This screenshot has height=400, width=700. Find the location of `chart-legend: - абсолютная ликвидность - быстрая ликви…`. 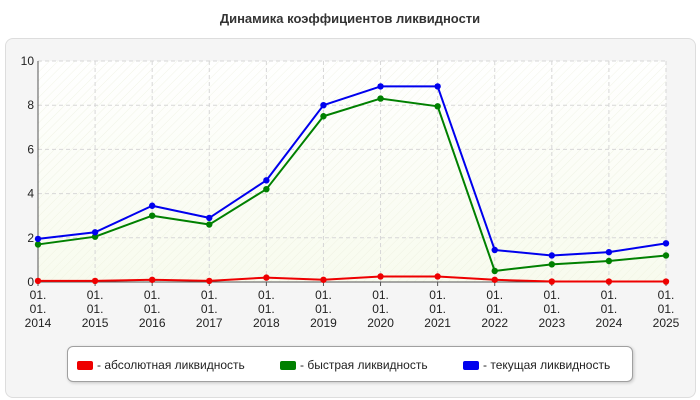

chart-legend: - абсолютная ликвидность - быстрая ликви… is located at coordinates (350, 364).